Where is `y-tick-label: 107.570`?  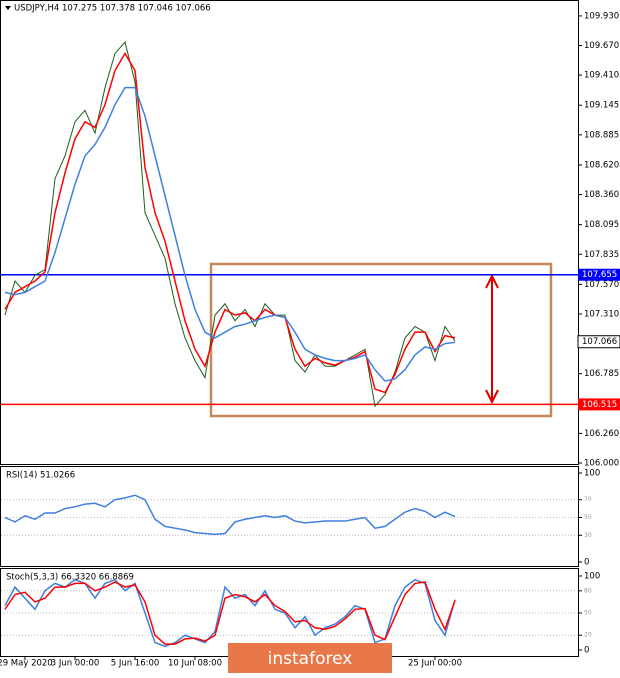 y-tick-label: 107.570 is located at coordinates (601, 285).